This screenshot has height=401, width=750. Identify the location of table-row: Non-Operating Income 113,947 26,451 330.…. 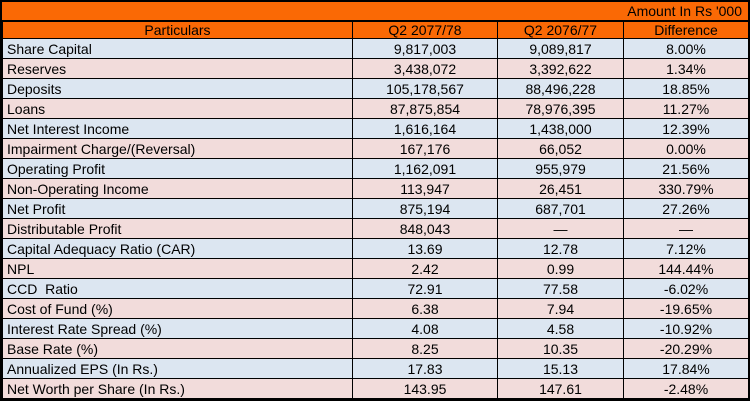
(375, 188).